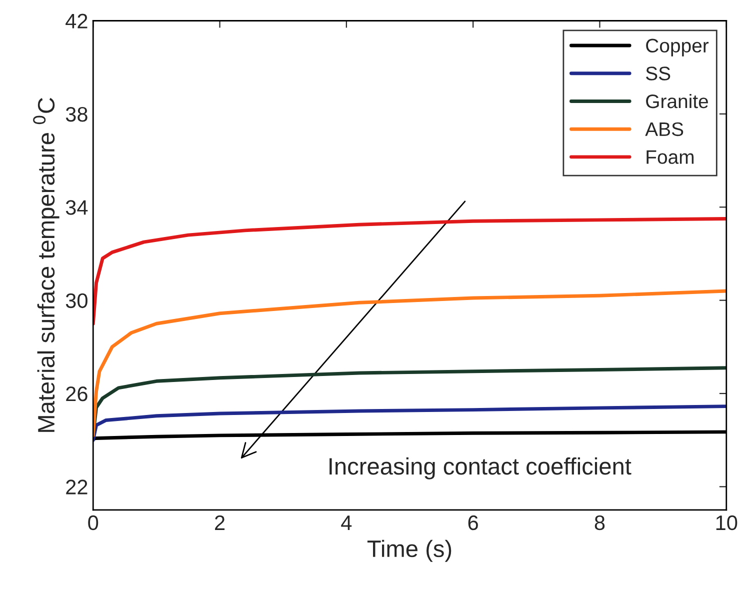 Image resolution: width=745 pixels, height=593 pixels. Describe the element at coordinates (664, 129) in the screenshot. I see `legend-label: ABS` at that location.